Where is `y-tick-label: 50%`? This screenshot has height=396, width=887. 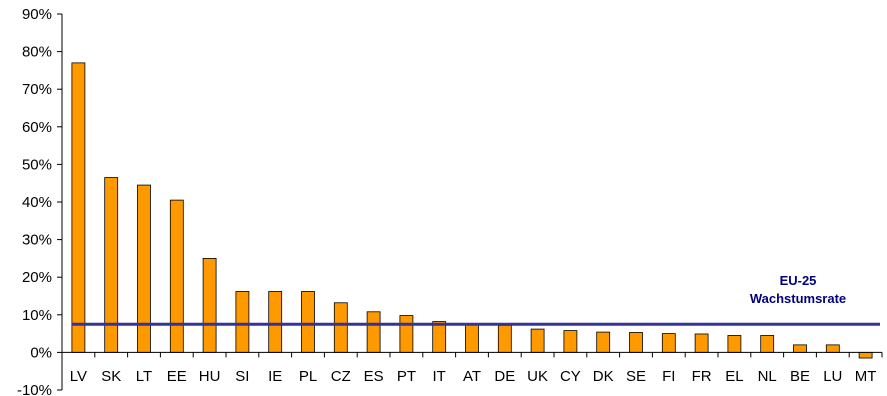
y-tick-label: 50% is located at coordinates (37, 164).